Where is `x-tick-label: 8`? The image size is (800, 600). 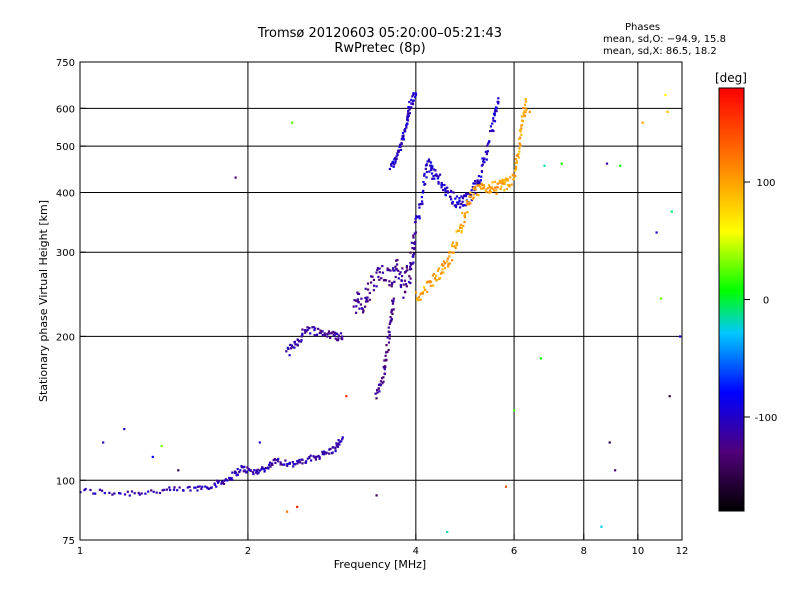 x-tick-label: 8 is located at coordinates (584, 551).